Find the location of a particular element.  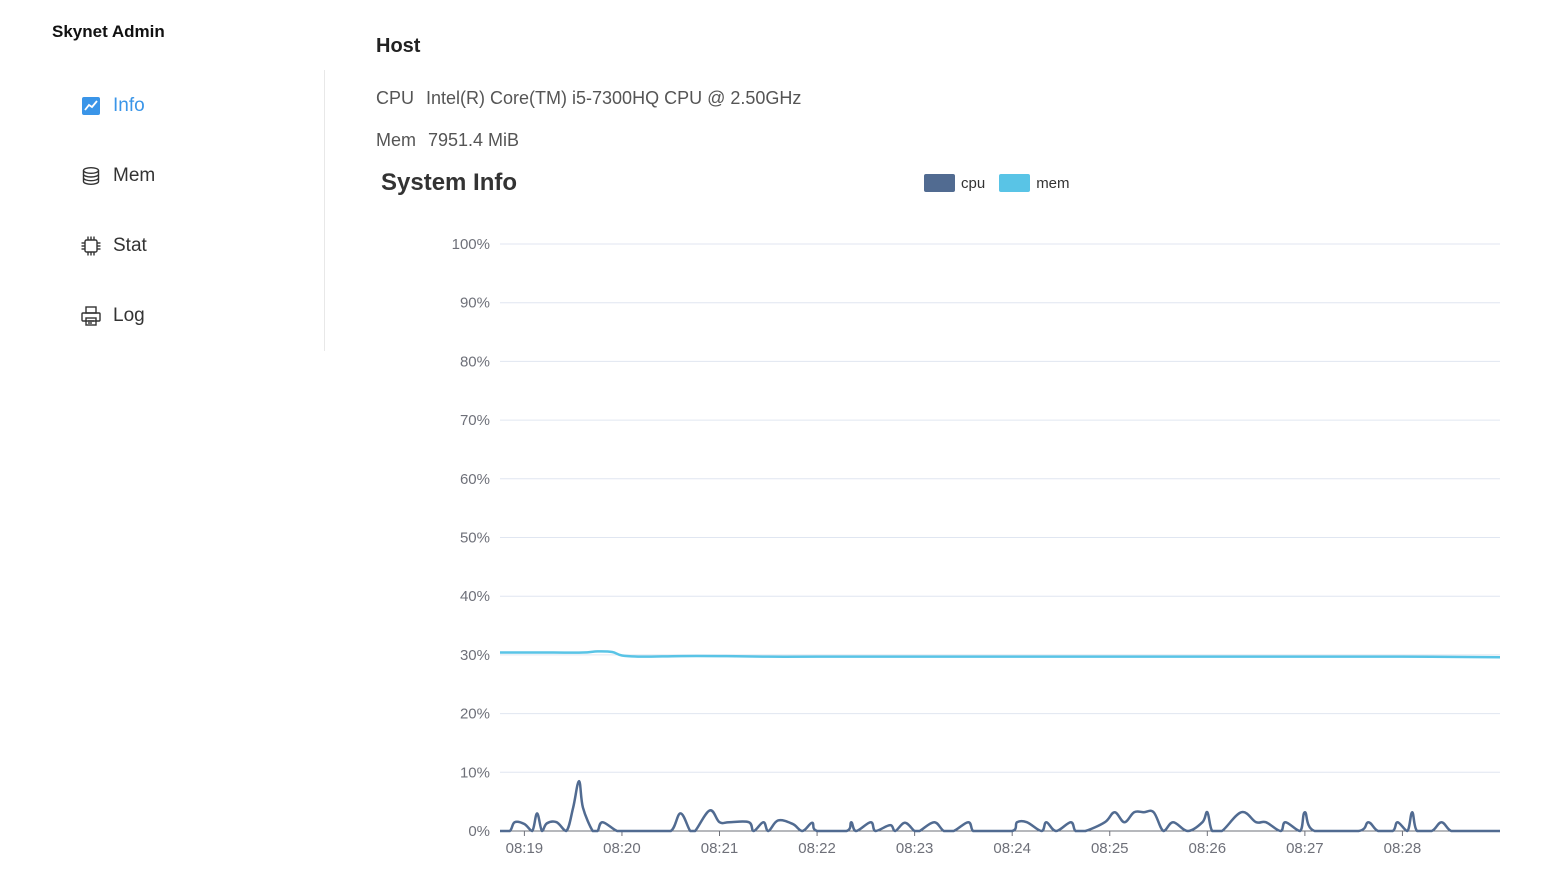

legend-item-cpu: cpu is located at coordinates (954, 183).